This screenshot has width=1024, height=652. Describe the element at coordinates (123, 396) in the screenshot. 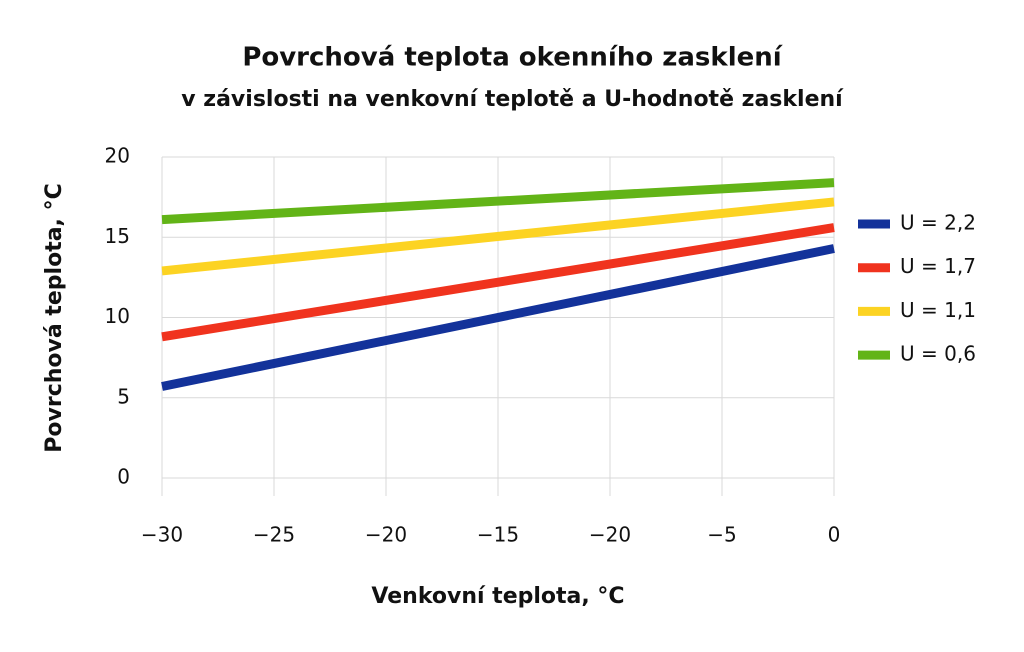

I see `y-tick-label: 5` at that location.